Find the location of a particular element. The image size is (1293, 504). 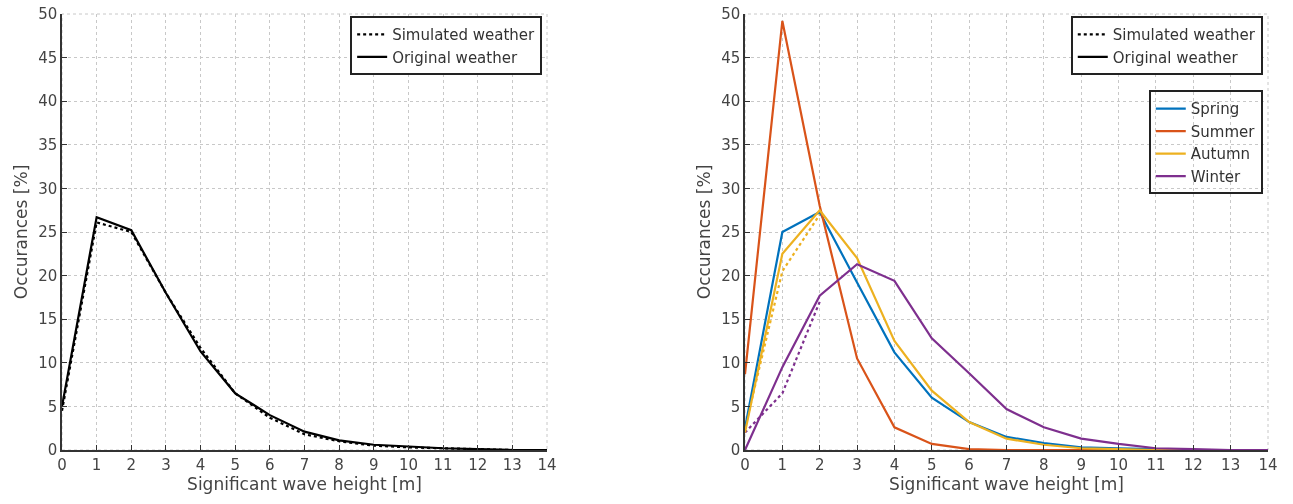

legend-label: Summer is located at coordinates (1223, 131).